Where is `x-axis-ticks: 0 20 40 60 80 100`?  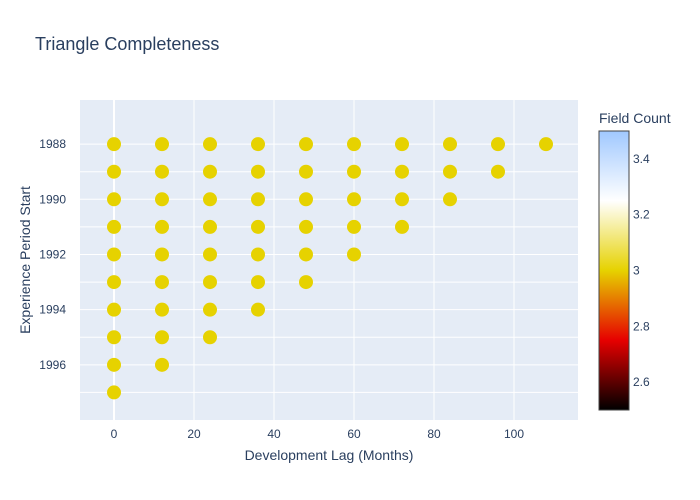 x-axis-ticks: 0 20 40 60 80 100 is located at coordinates (318, 434).